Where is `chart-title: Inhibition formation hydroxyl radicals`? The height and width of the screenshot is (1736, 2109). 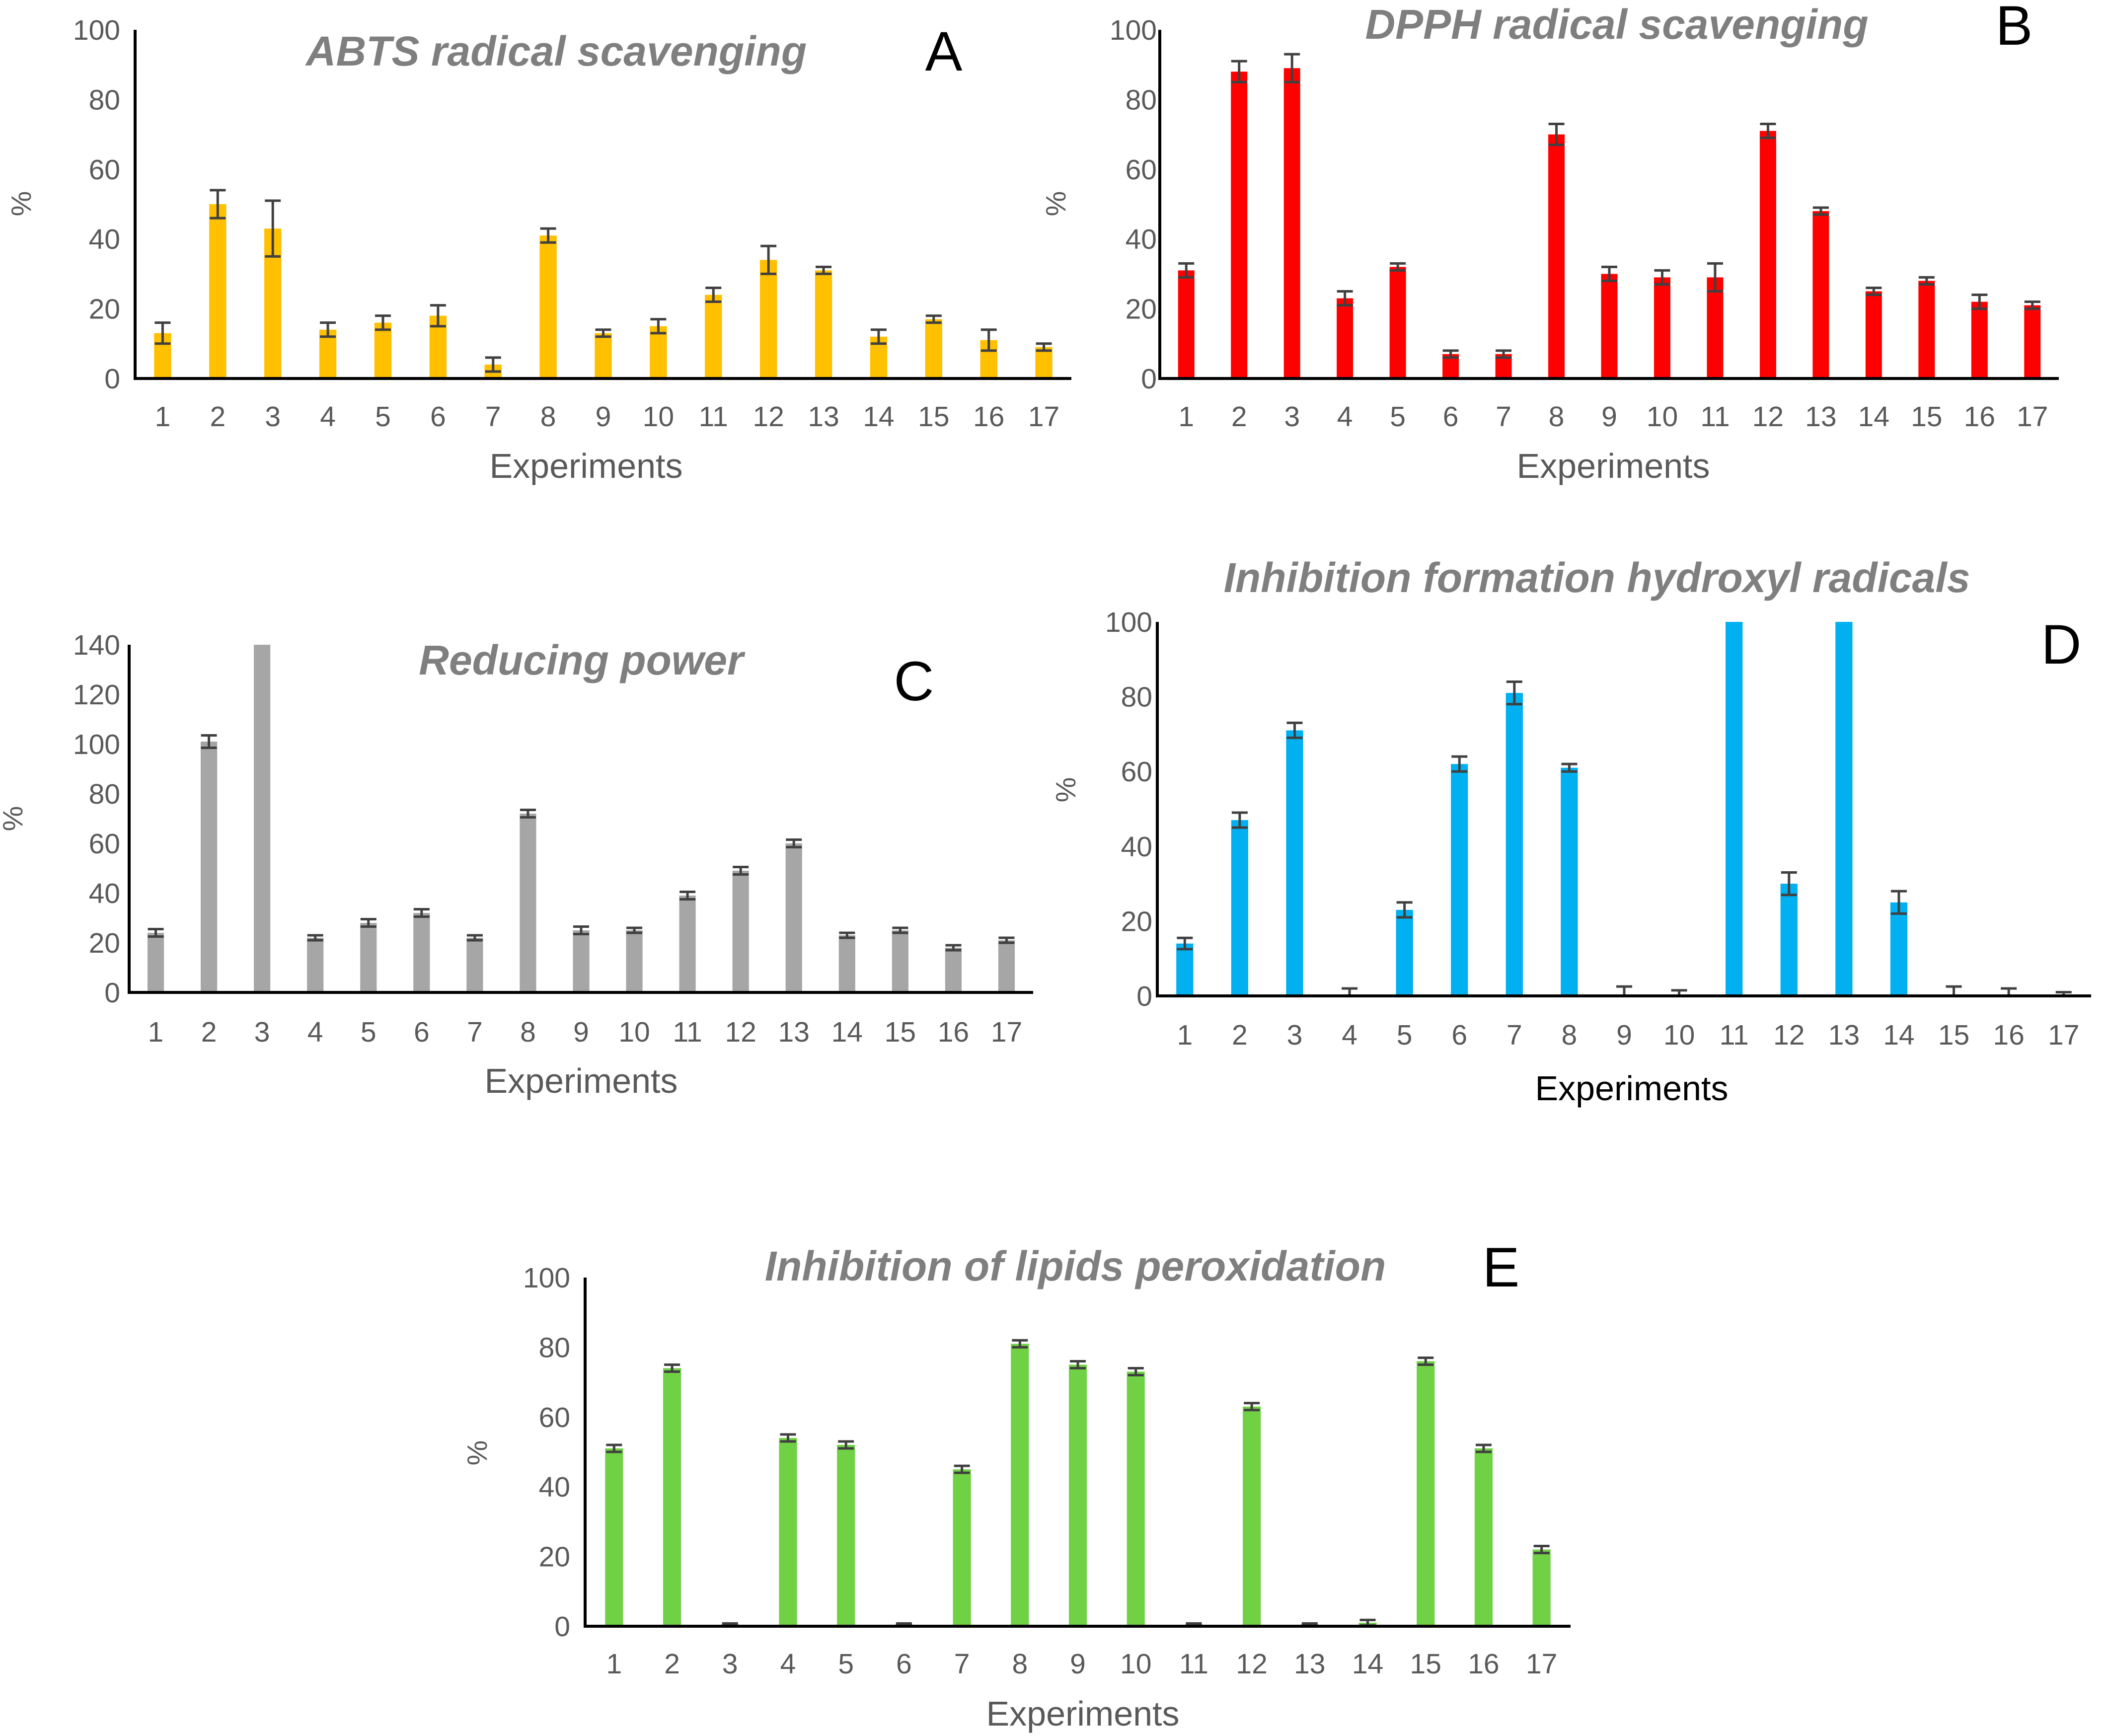 chart-title: Inhibition formation hydroxyl radicals is located at coordinates (1597, 578).